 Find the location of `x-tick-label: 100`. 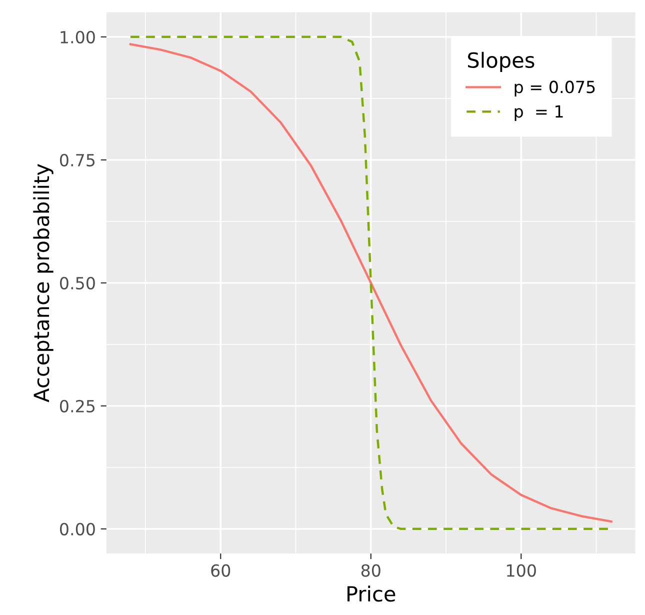

x-tick-label: 100 is located at coordinates (521, 570).